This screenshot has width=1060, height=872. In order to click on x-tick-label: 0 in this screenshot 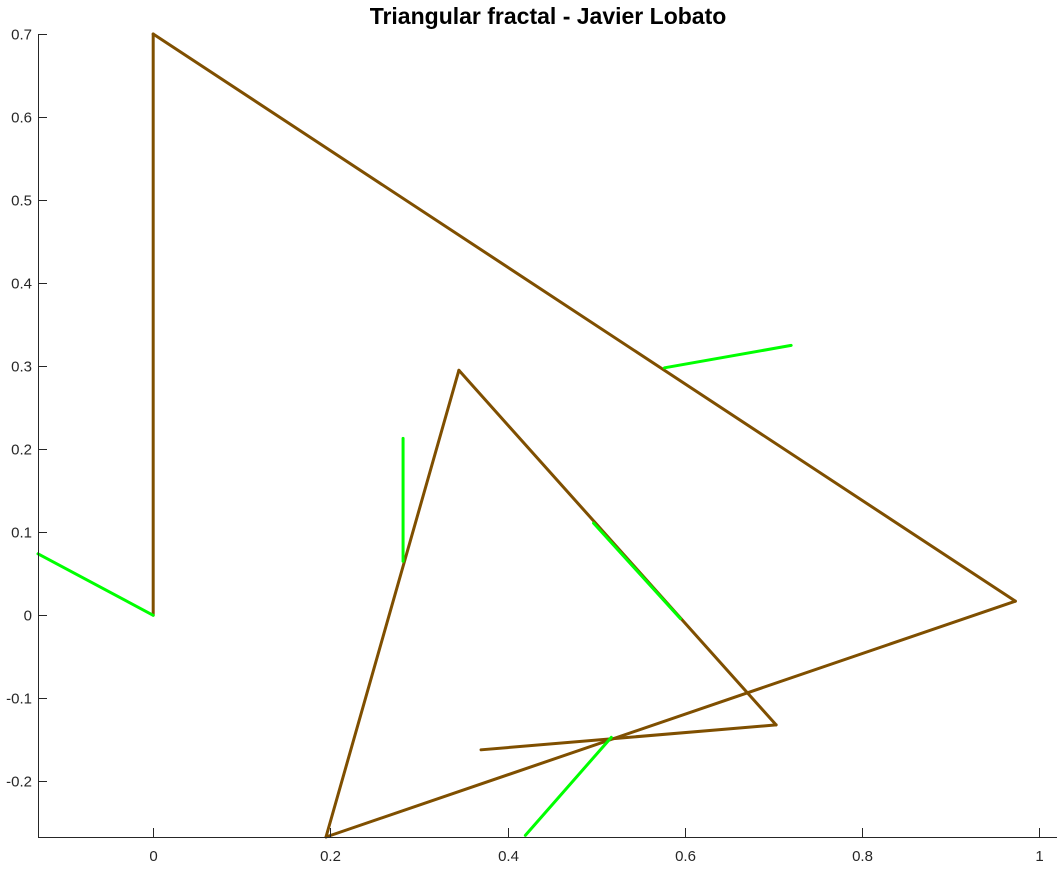, I will do `click(153, 856)`.